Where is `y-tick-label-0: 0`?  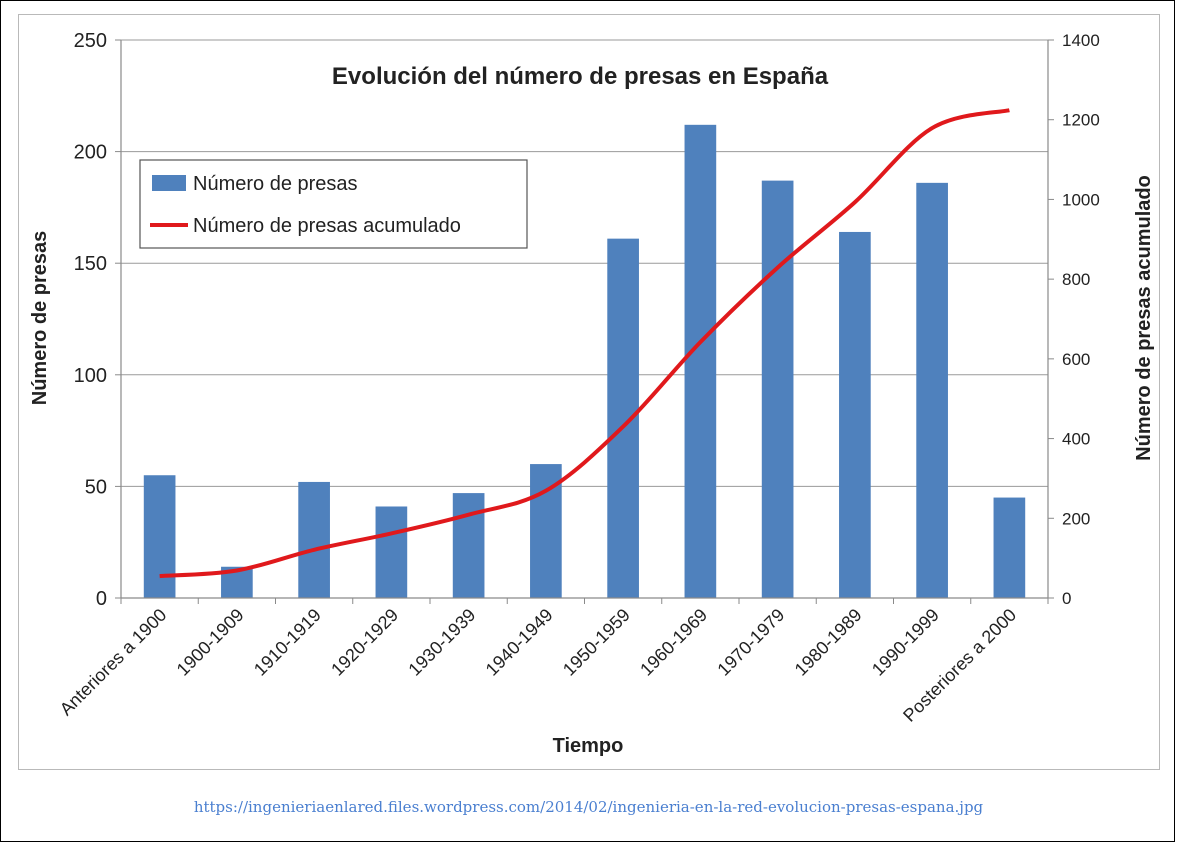
y-tick-label-0: 0 is located at coordinates (101, 599).